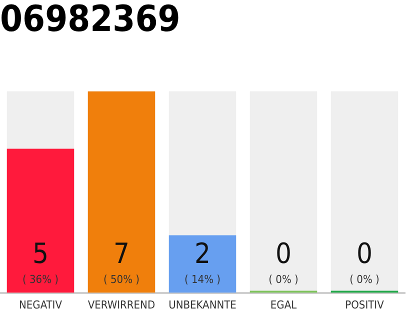 The image size is (410, 320). I want to click on data-label: 7, so click(121, 253).